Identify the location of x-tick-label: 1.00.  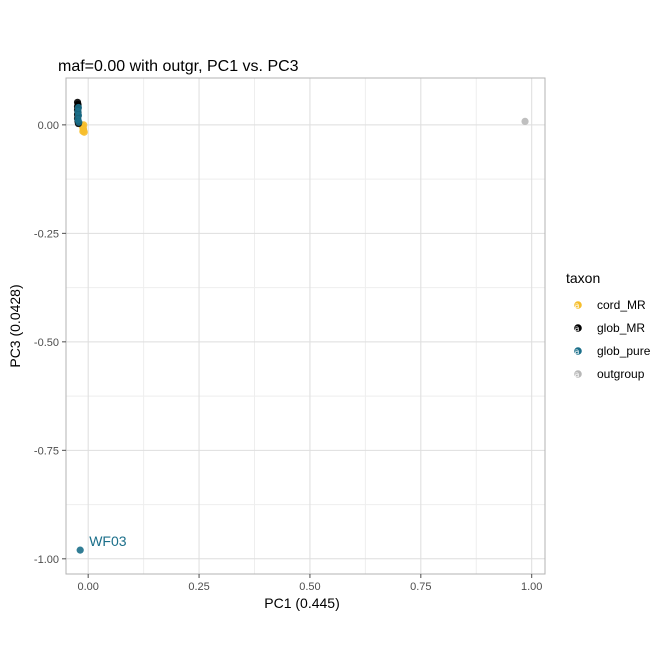
(531, 587).